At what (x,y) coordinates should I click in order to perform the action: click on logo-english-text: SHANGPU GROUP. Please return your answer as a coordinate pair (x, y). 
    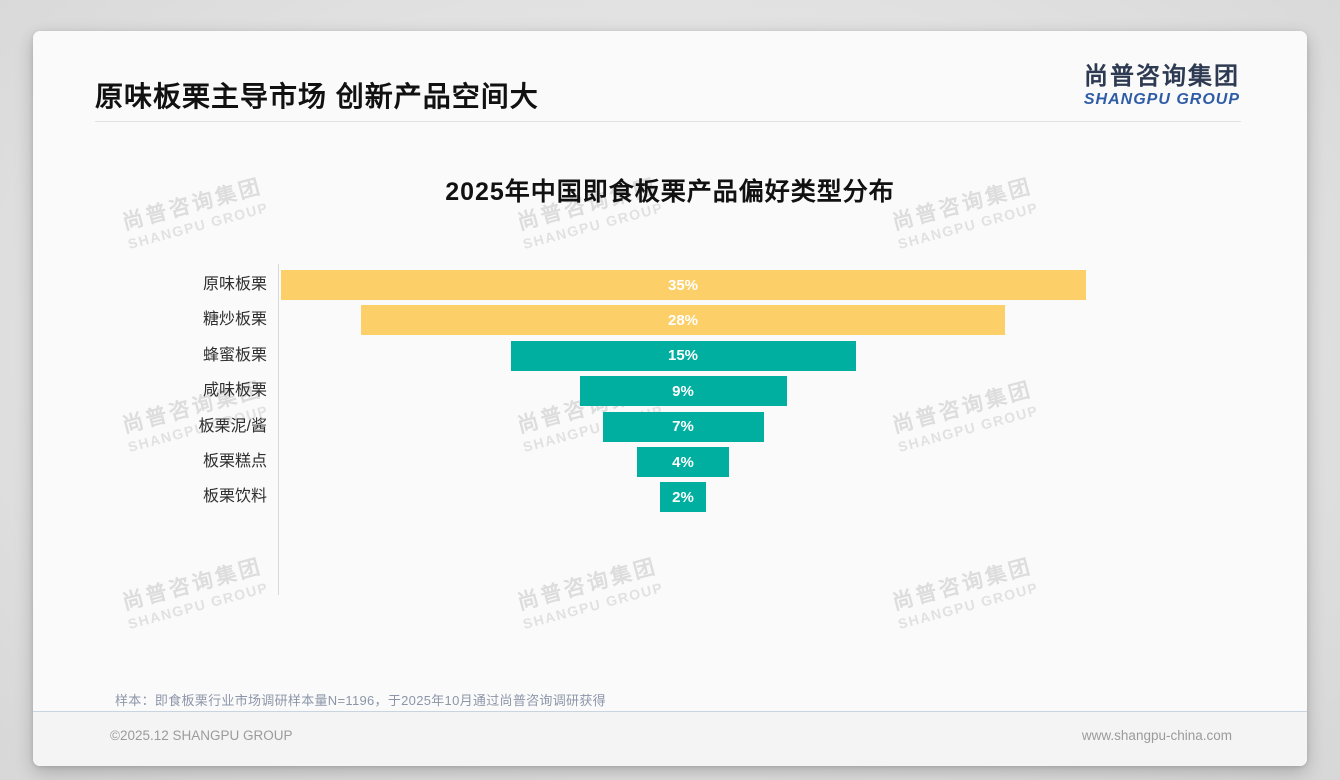
    Looking at the image, I should click on (1161, 99).